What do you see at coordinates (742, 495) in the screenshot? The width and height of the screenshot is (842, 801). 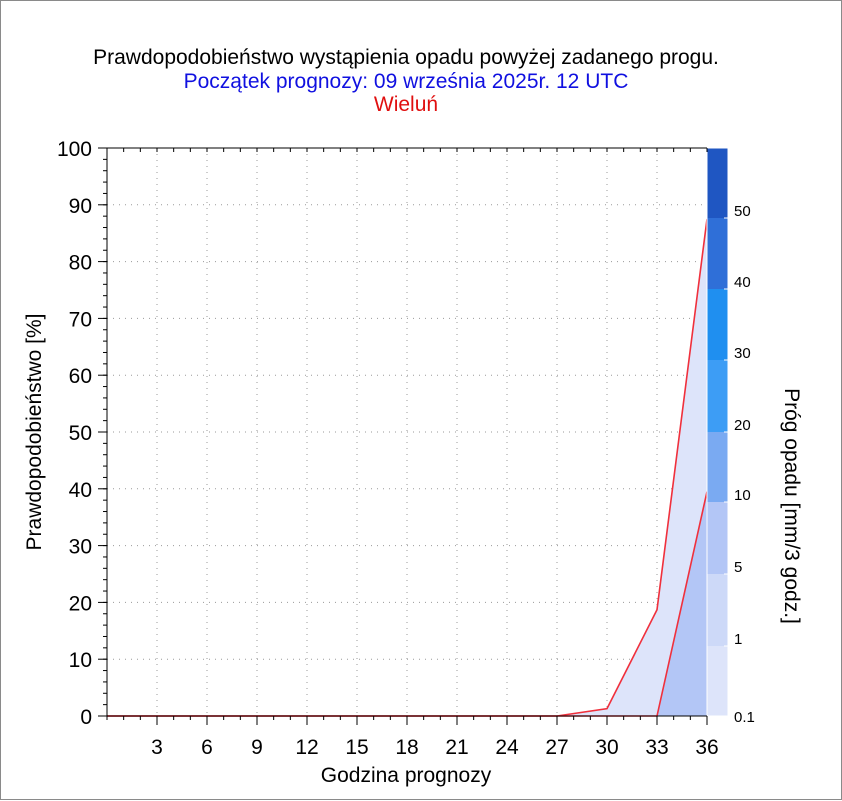 I see `colorbar-tick-label: 10` at bounding box center [742, 495].